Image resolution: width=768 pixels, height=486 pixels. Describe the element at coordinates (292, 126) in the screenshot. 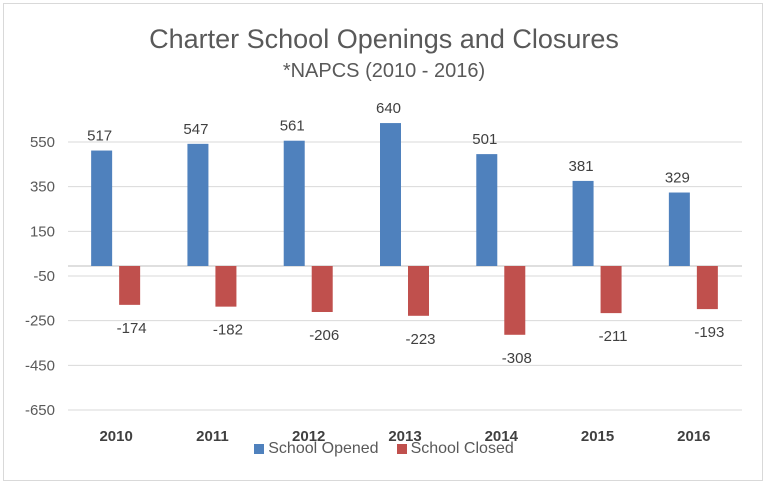

I see `data-label: 561` at that location.